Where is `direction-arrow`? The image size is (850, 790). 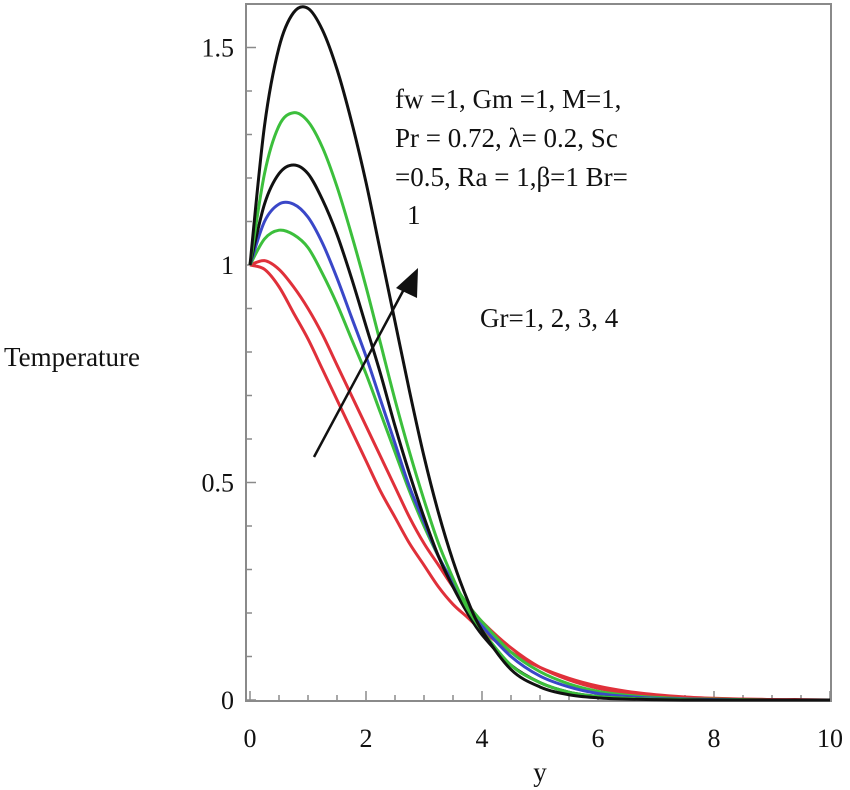 direction-arrow is located at coordinates (365, 363).